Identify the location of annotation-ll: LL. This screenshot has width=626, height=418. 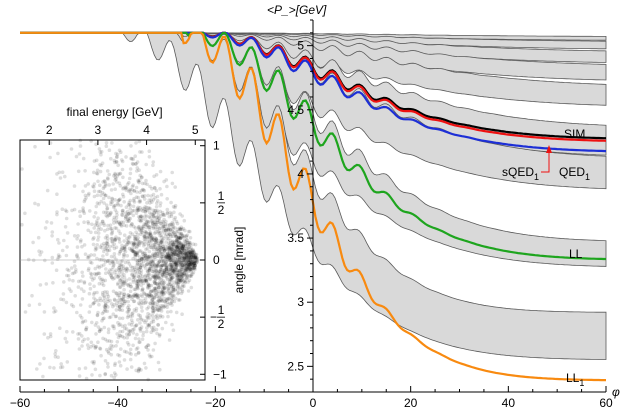
(576, 254).